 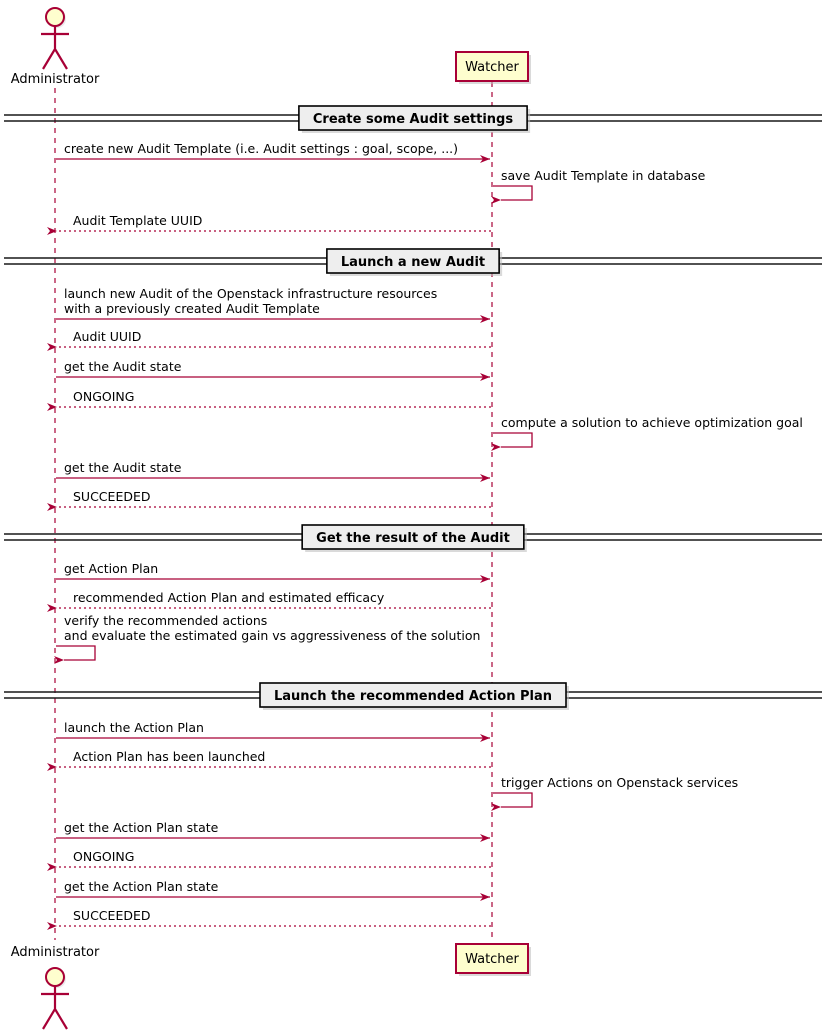 I want to click on divider-label: Get the result of the Audit, so click(x=413, y=538).